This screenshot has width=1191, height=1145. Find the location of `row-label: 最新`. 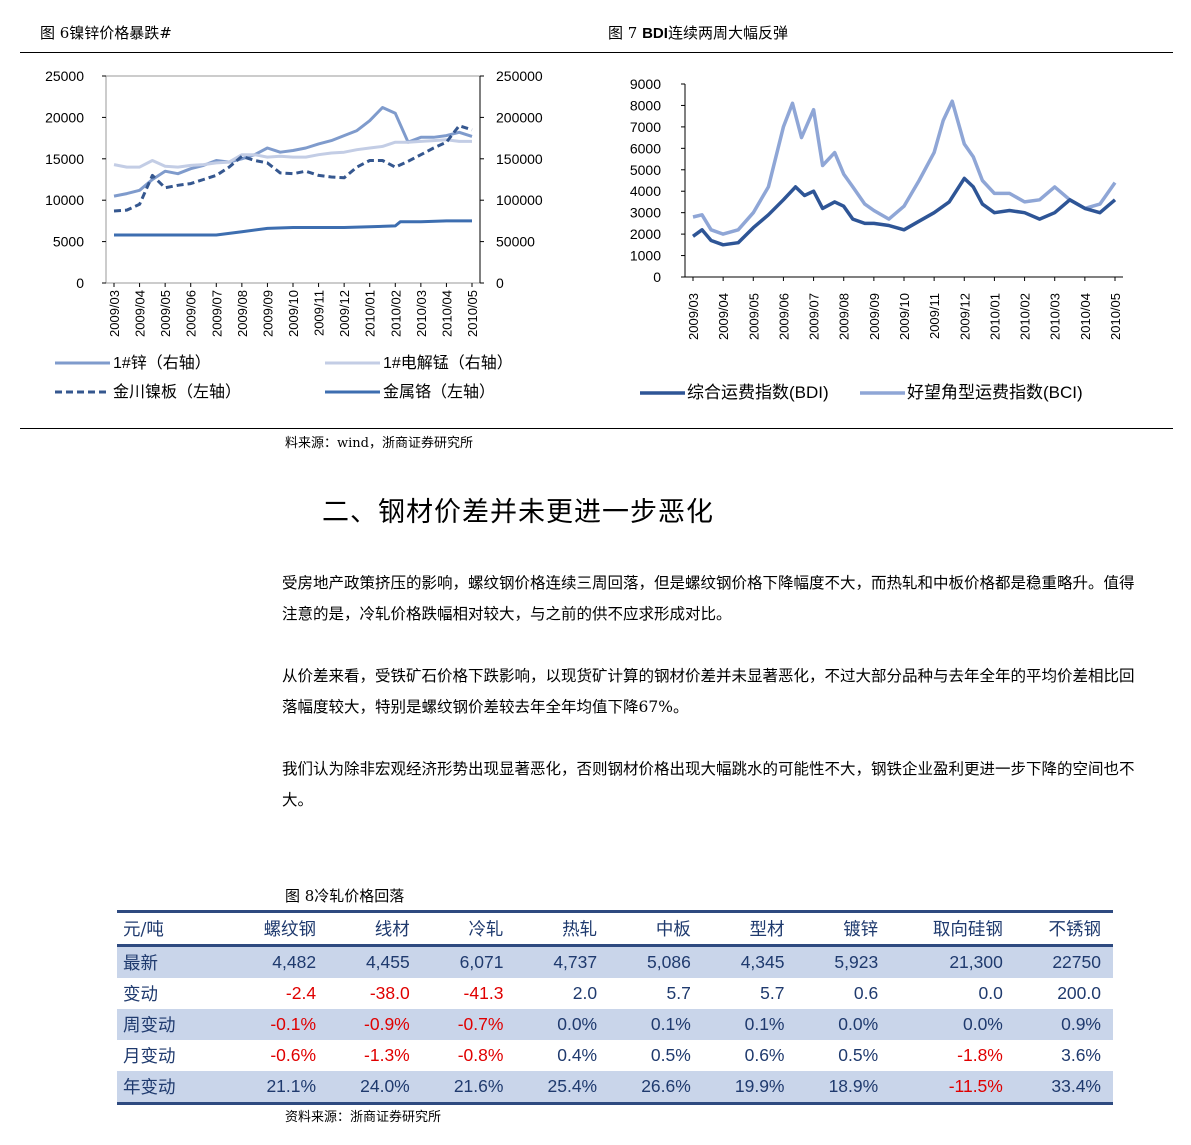

row-label: 最新 is located at coordinates (173, 961).